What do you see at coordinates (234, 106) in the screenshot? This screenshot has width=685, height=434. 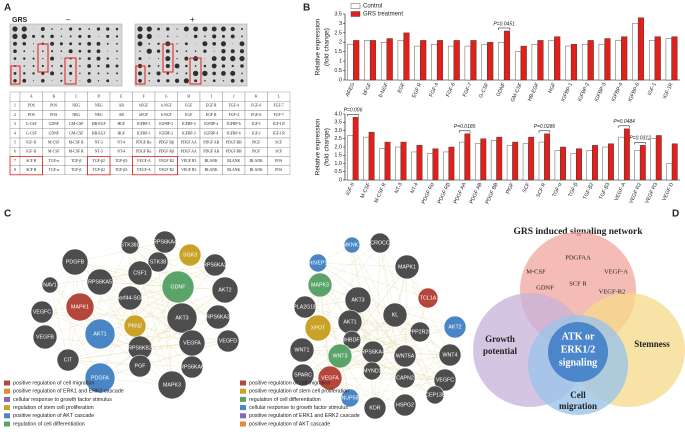 I see `table-text: FGF-4` at bounding box center [234, 106].